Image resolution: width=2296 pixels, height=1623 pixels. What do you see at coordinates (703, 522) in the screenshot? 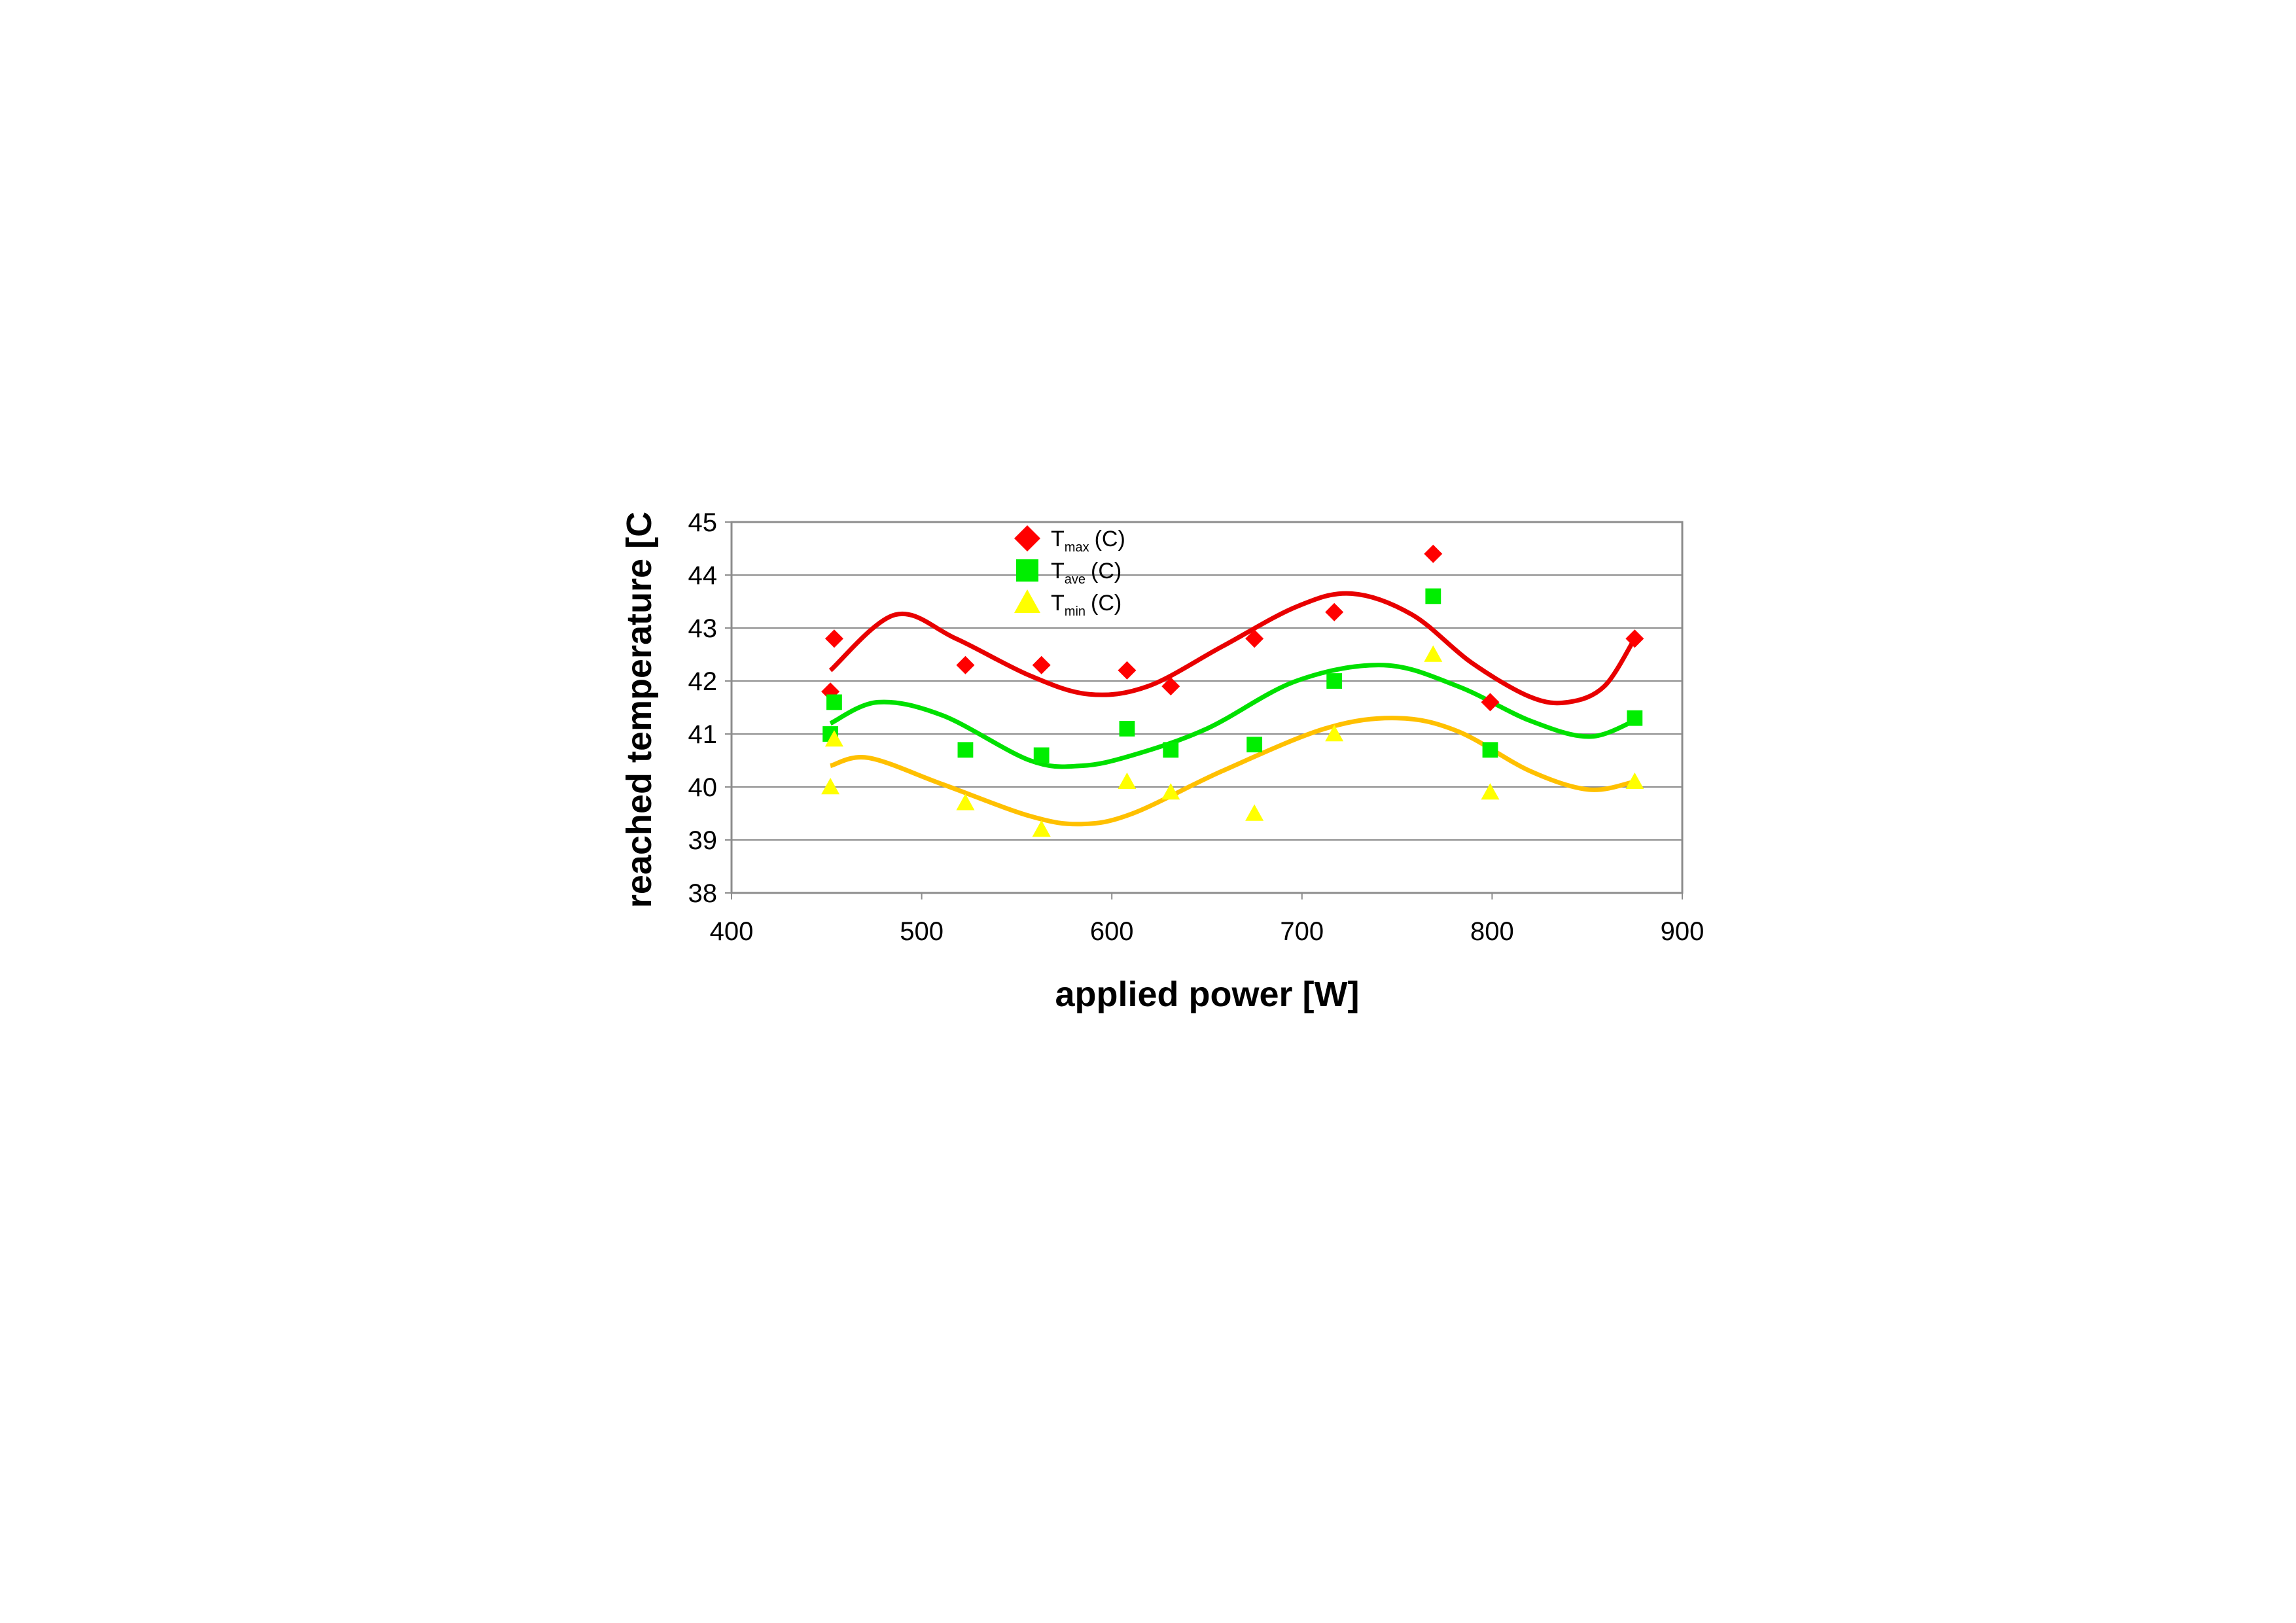
I see `y-tick-label: 45` at bounding box center [703, 522].